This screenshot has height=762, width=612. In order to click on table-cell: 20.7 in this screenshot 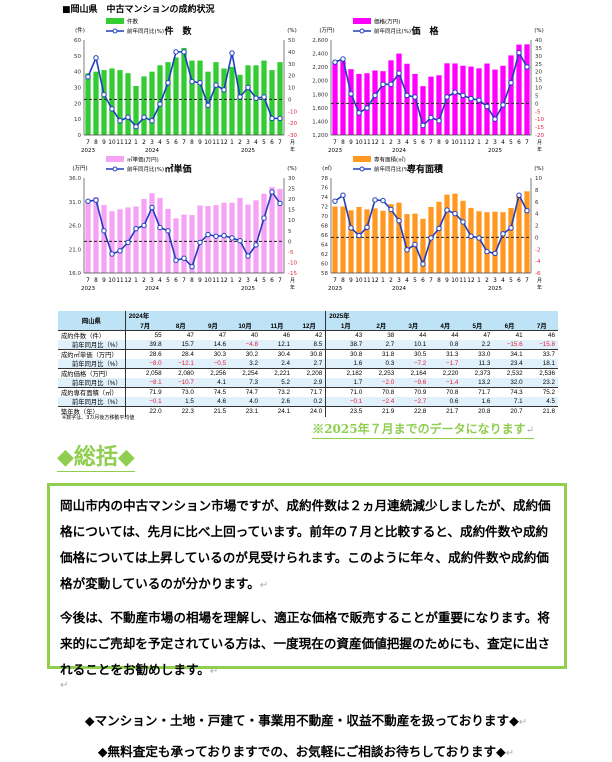, I will do `click(509, 411)`.